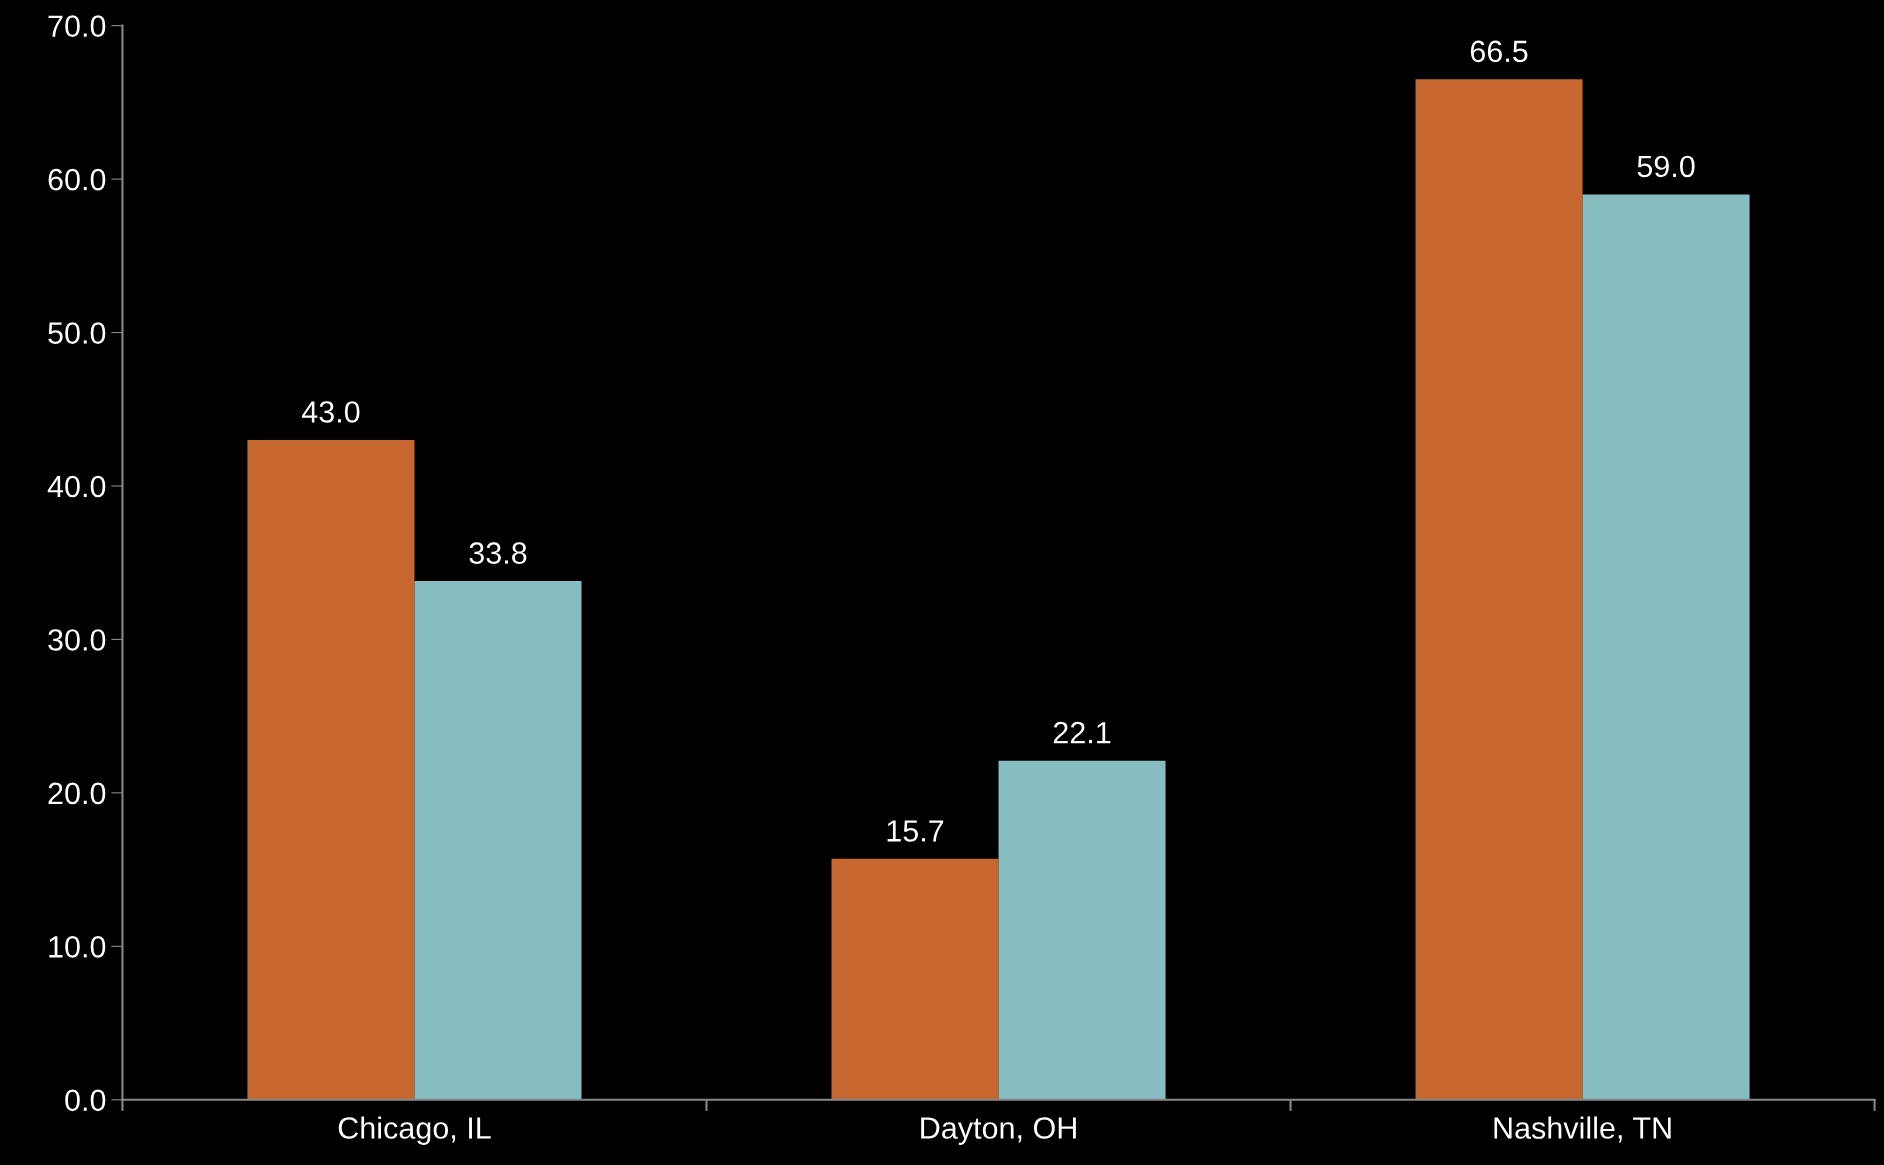  Describe the element at coordinates (414, 1130) in the screenshot. I see `x-tick-label: Chicago, IL` at that location.